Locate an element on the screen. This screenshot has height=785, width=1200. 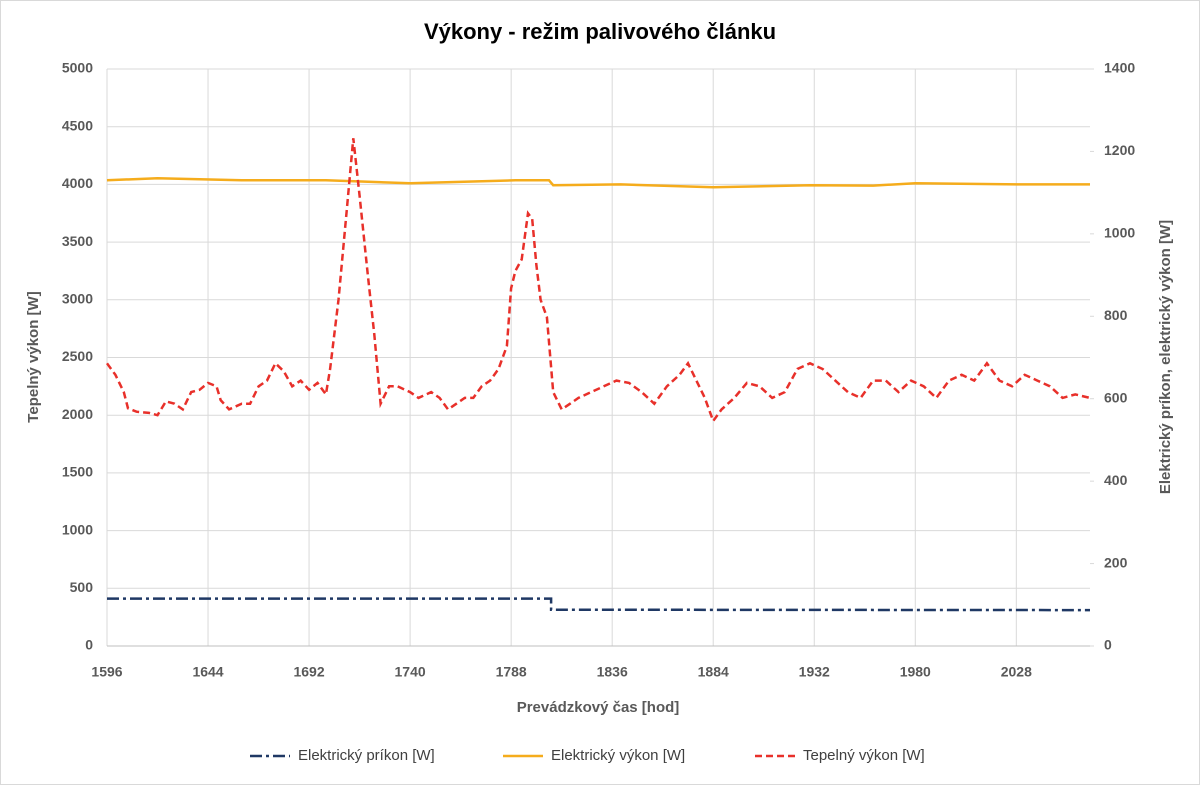
y2-axis-title: Elektrický príkon, elektrický výkon [W] is located at coordinates (1165, 357).